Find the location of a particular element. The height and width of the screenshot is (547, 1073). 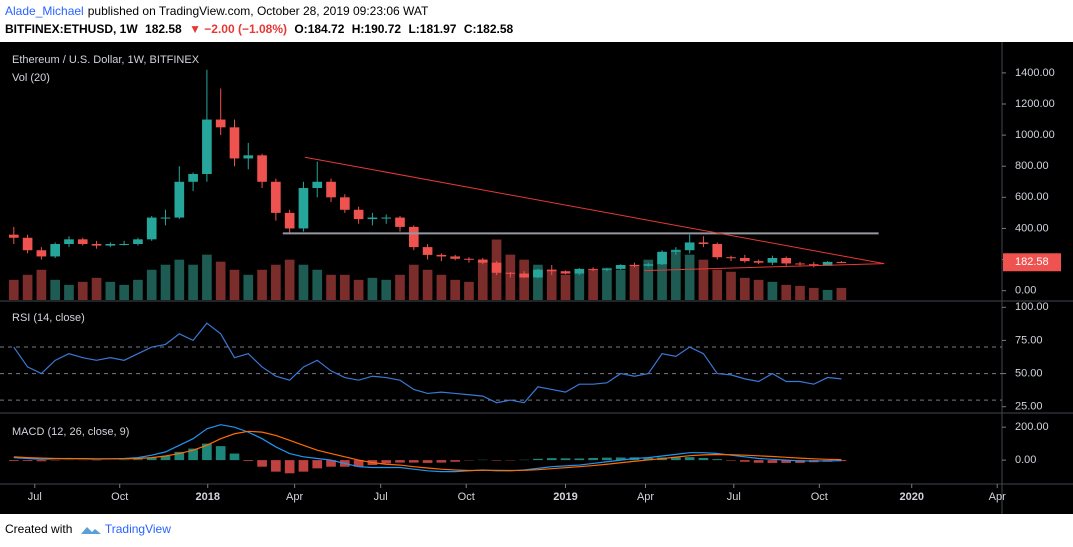

brand-logo is located at coordinates (90, 530).